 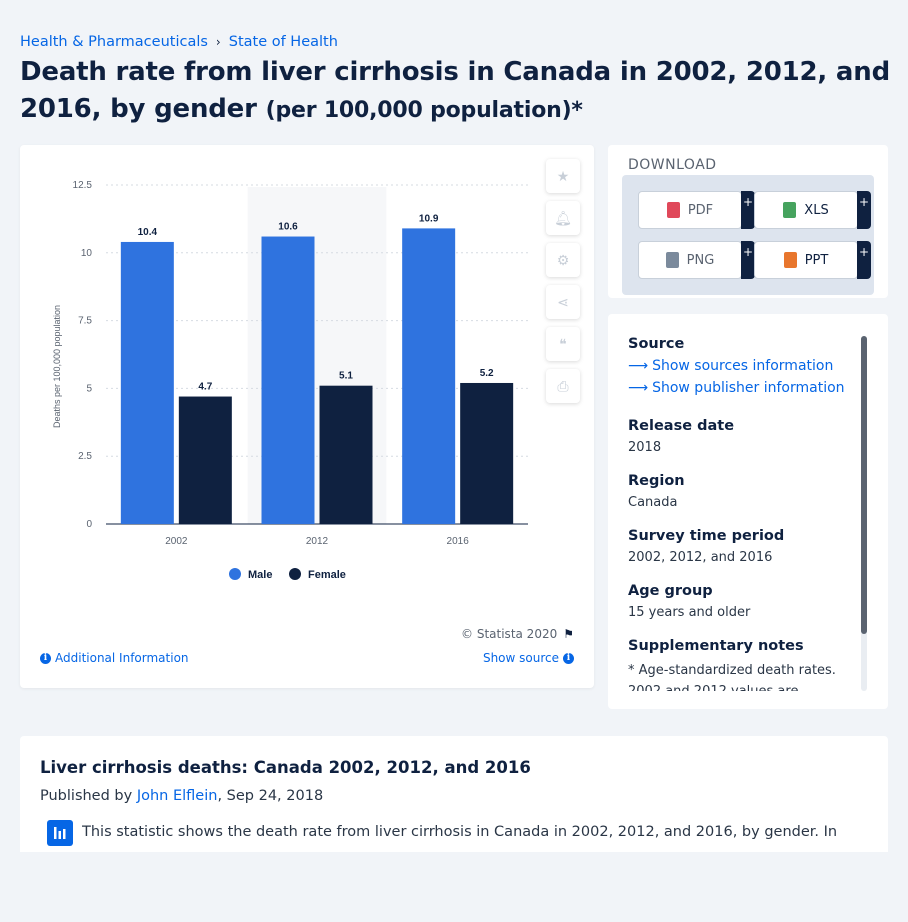 What do you see at coordinates (689, 612) in the screenshot?
I see `age-group-value: 15 years and older` at bounding box center [689, 612].